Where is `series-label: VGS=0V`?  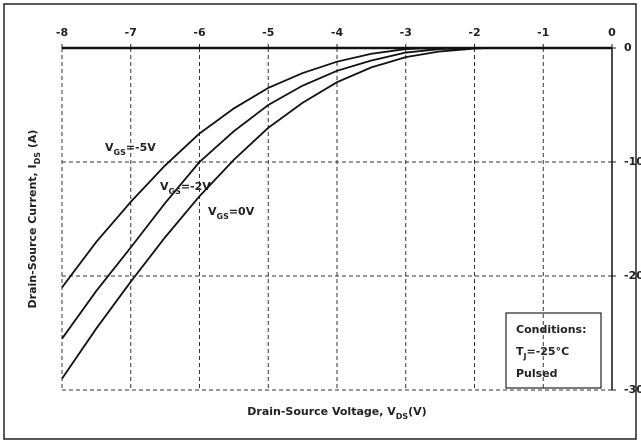 series-label: VGS=0V is located at coordinates (231, 213).